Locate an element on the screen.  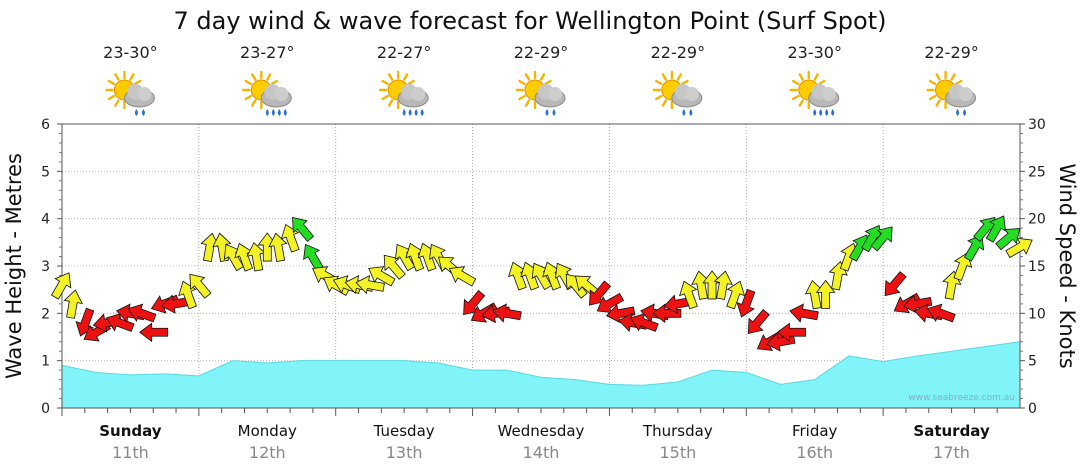
right-tick-label: 5 is located at coordinates (1032, 362).